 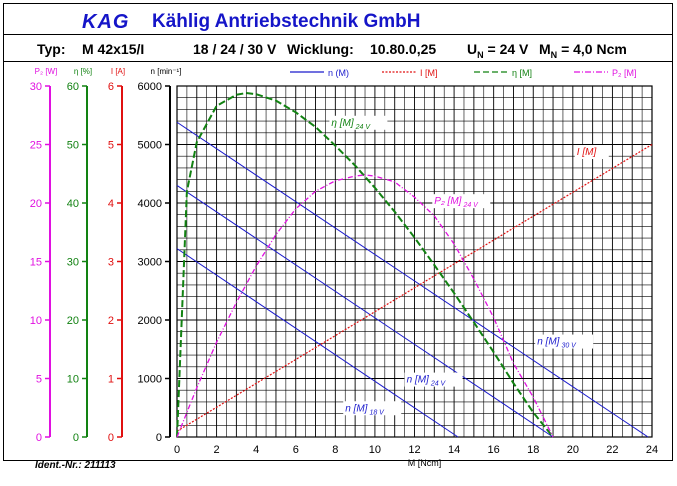 What do you see at coordinates (472, 49) in the screenshot?
I see `un-label: U` at bounding box center [472, 49].